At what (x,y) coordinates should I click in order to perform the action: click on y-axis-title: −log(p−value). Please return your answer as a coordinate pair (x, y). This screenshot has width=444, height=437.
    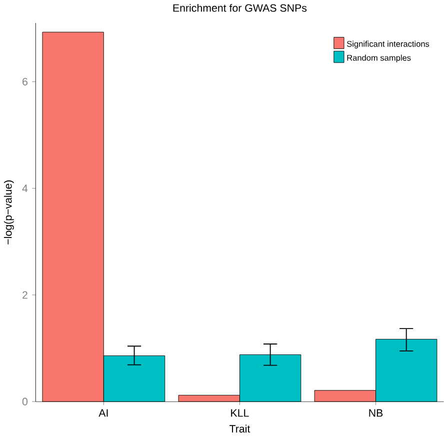
    Looking at the image, I should click on (9, 212).